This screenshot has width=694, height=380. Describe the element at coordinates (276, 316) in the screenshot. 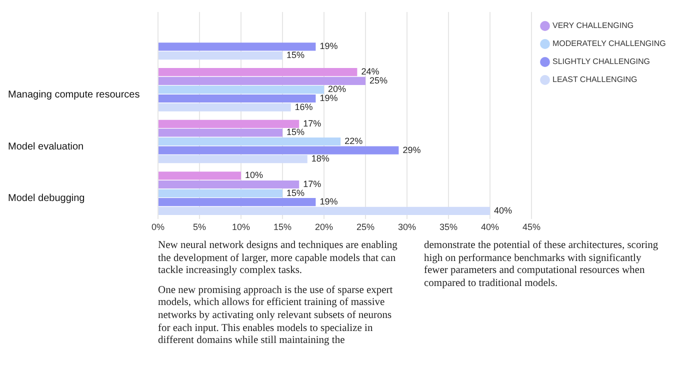

I see `text: One new promising approach is the use of sparse expert models, which allows for efficient training of massive networks by activating only relevant subsets of neurons for each input. This enables models to specialize in different domains while still maintaining the` at that location.